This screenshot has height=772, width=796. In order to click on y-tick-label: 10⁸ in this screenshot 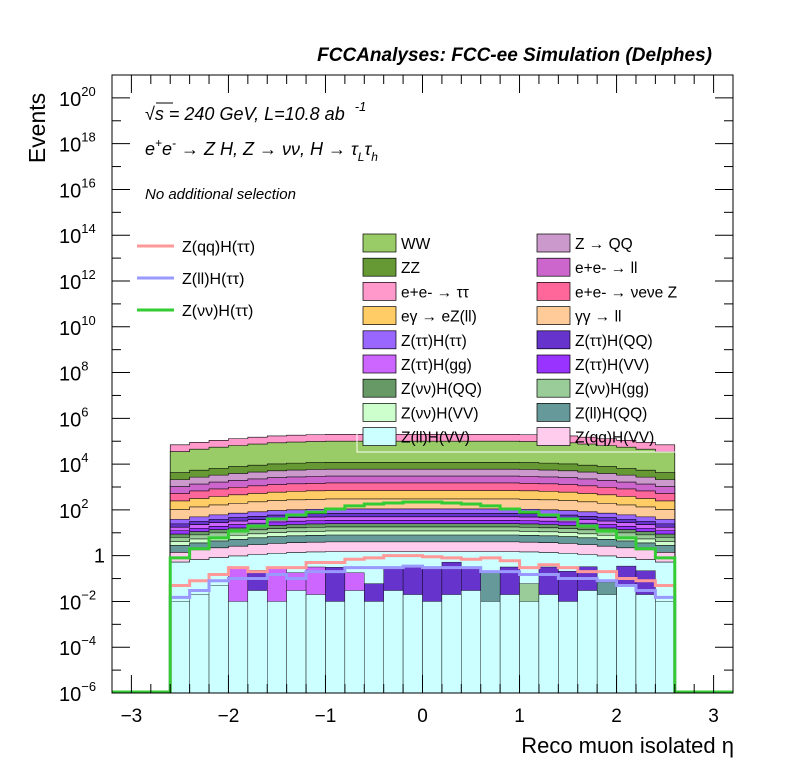, I will do `click(73, 372)`.